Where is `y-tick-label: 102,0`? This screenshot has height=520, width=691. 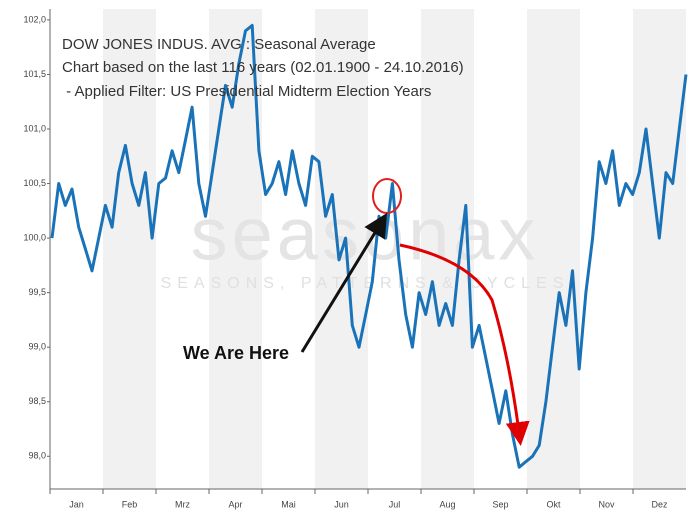
y-tick-label: 102,0 is located at coordinates (34, 19).